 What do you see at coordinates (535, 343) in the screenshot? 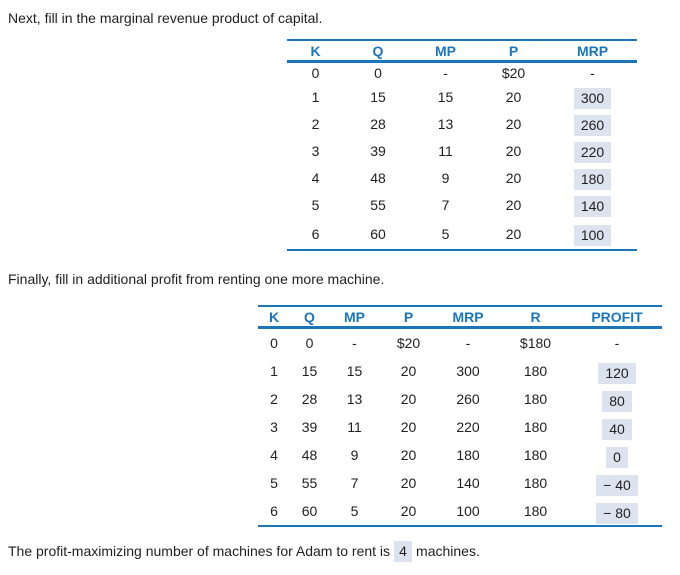
I see `table-cell: $180` at bounding box center [535, 343].